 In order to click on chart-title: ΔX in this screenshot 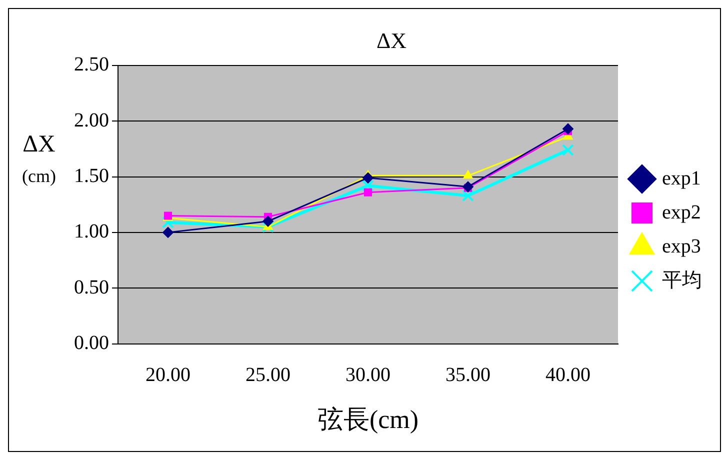, I will do `click(391, 40)`.